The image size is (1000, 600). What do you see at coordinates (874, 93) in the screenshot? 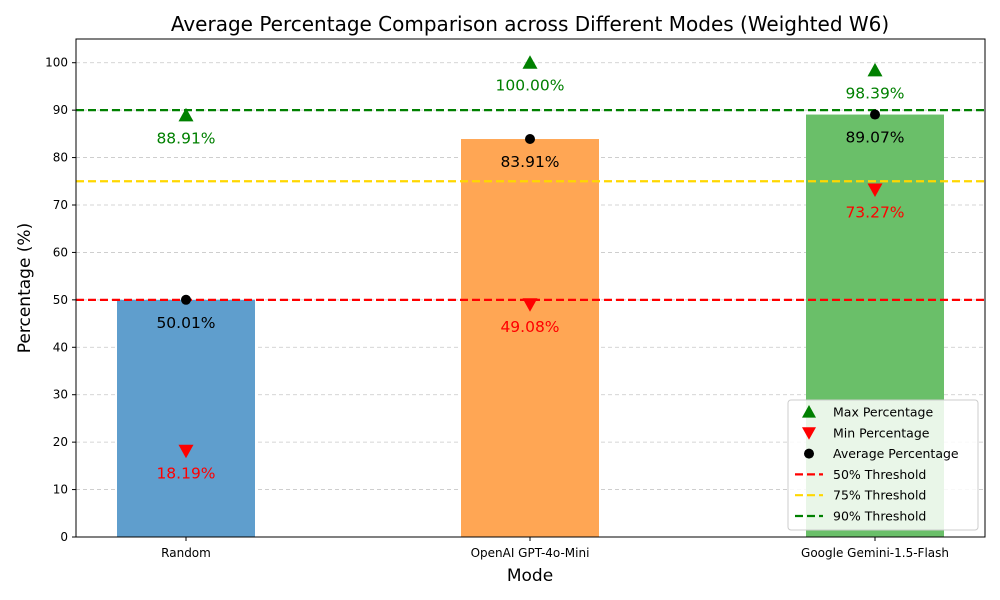
I see `value-label: 98.39%` at bounding box center [874, 93].